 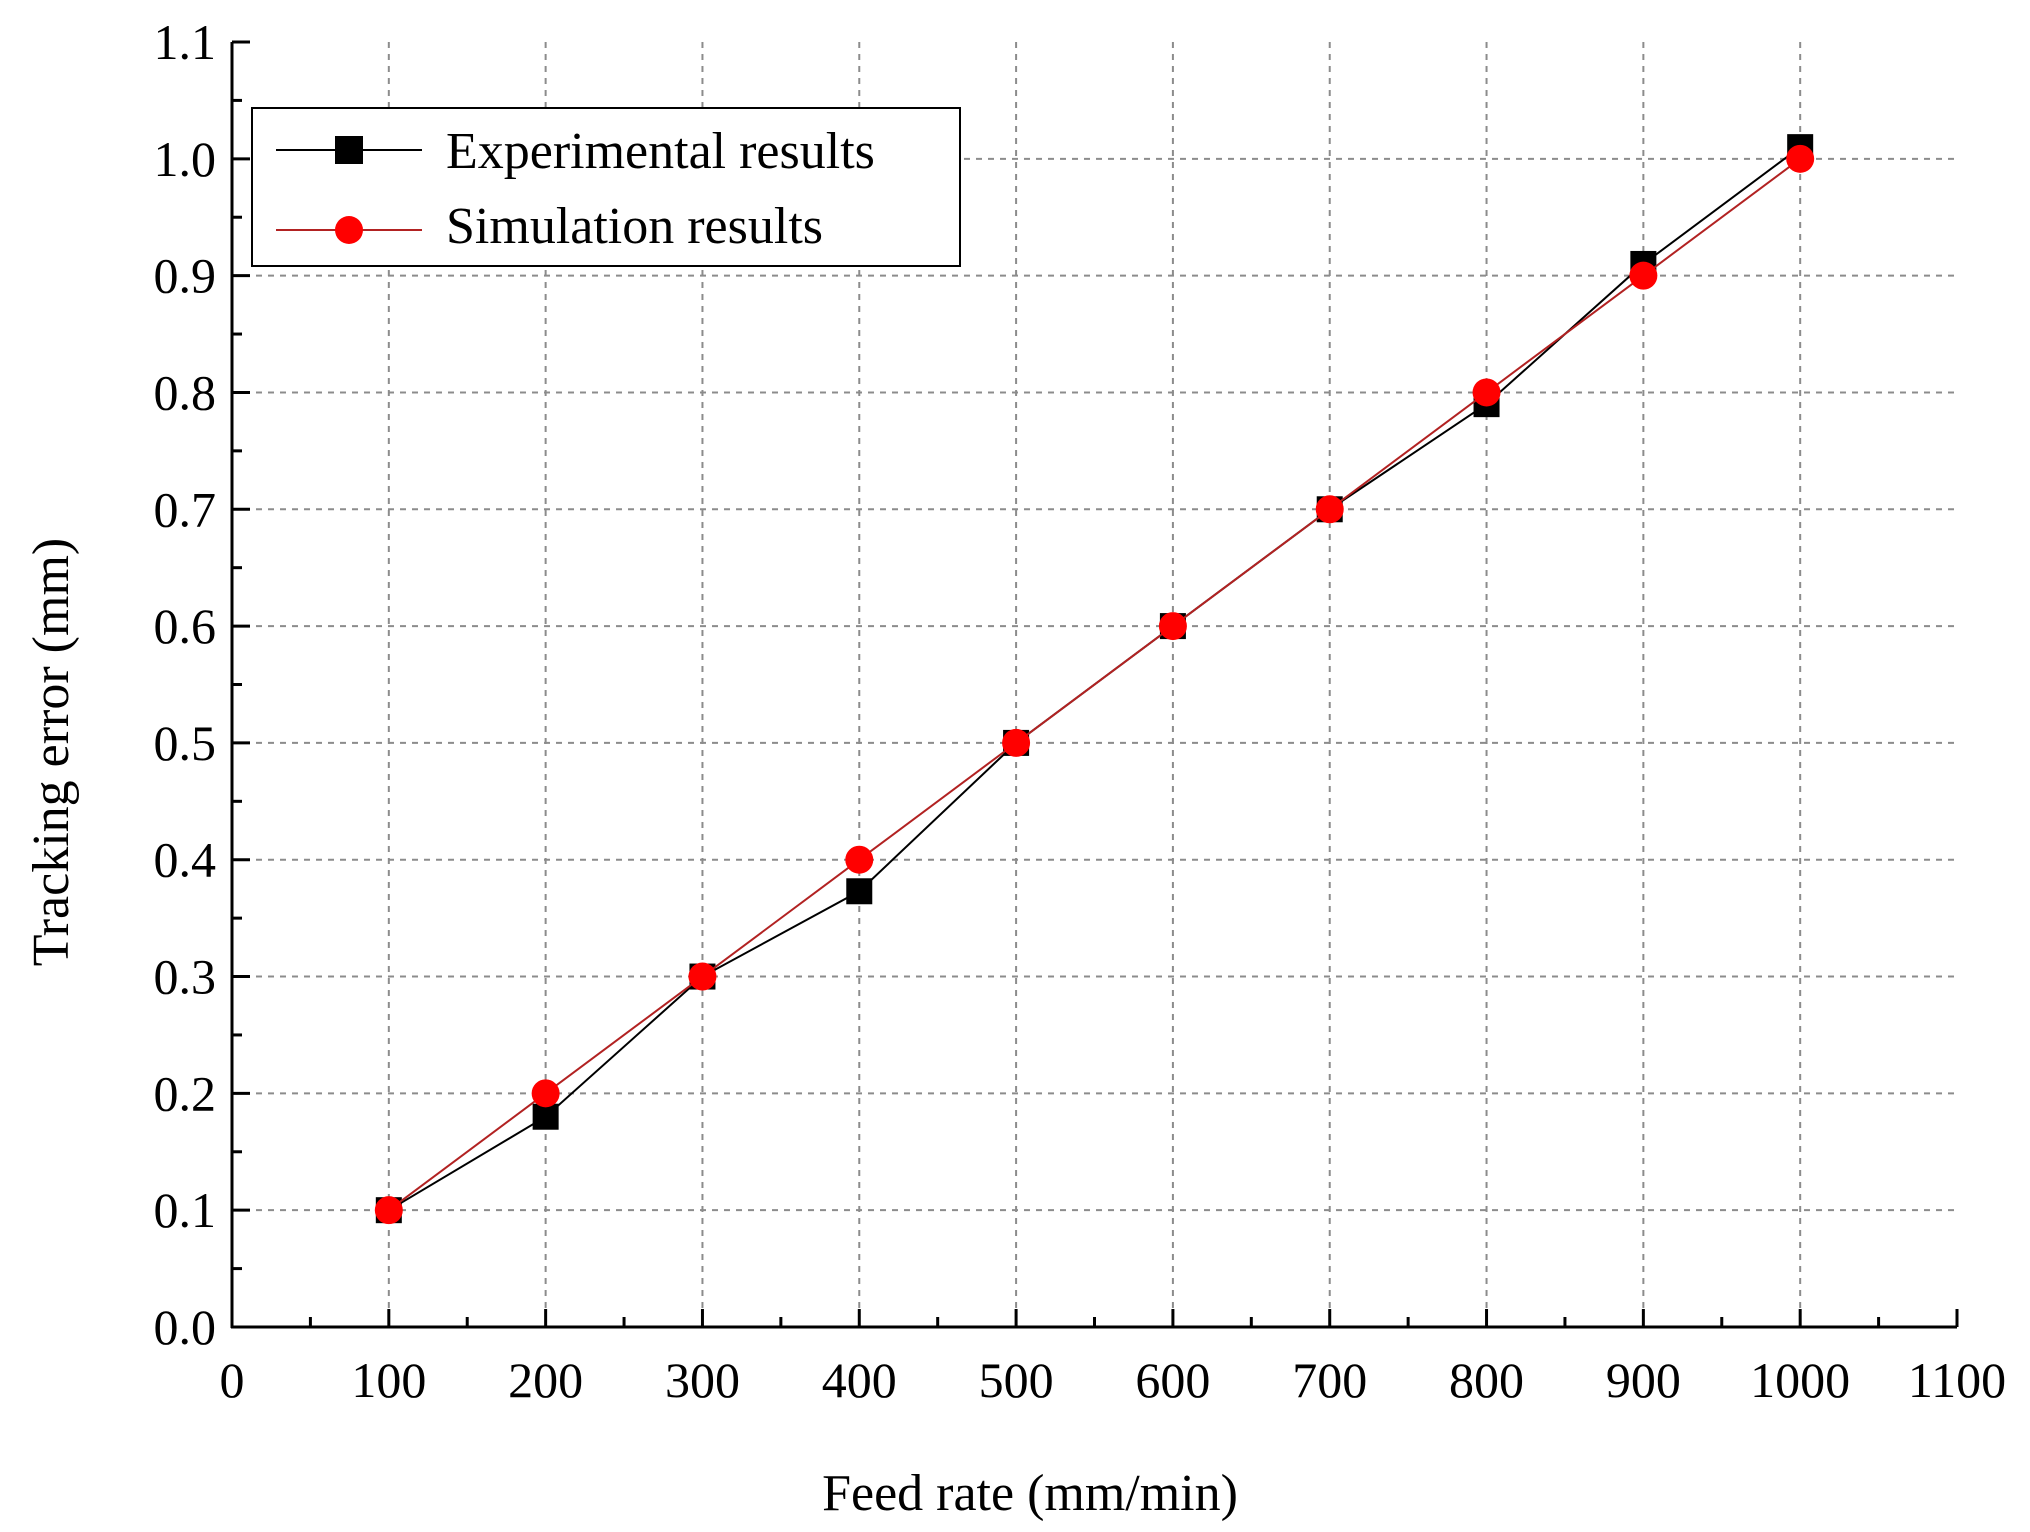 What do you see at coordinates (545, 1380) in the screenshot?
I see `x-tick-label: 200` at bounding box center [545, 1380].